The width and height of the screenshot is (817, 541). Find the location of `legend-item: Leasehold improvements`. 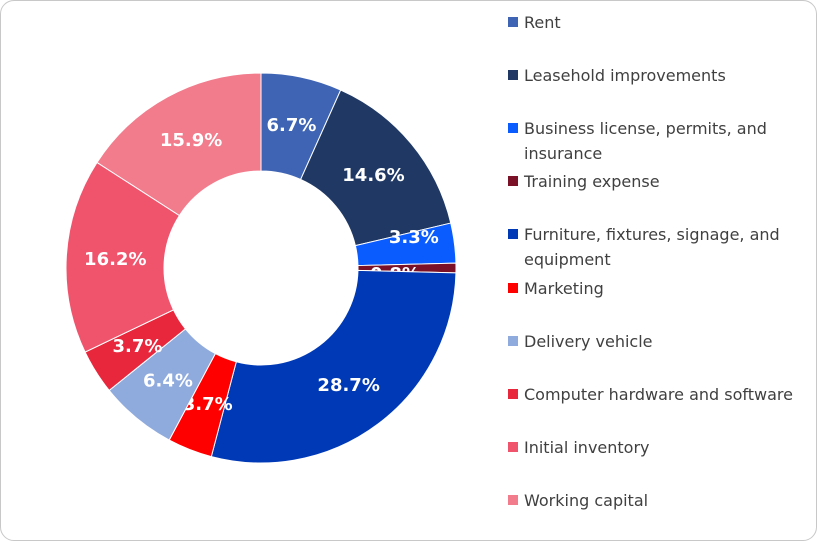

legend-item: Leasehold improvements is located at coordinates (660, 75).